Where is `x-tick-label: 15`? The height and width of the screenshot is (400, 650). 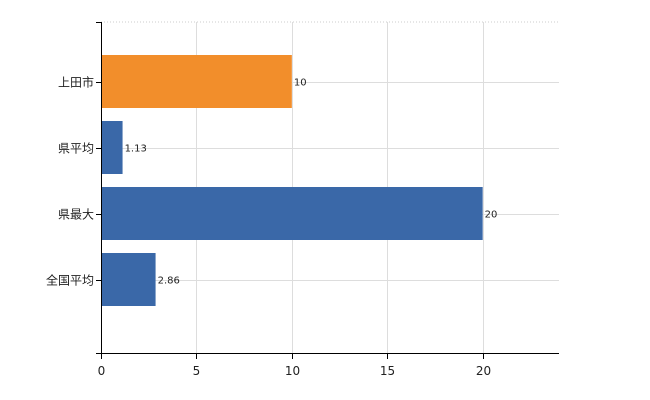
x-tick-label: 15 is located at coordinates (387, 371).